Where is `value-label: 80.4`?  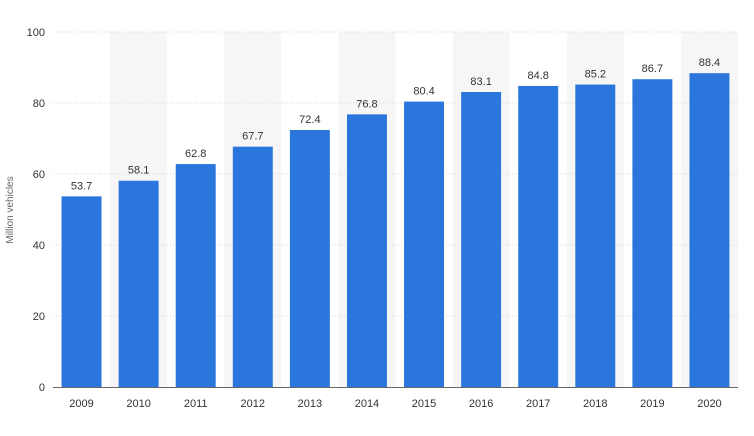
value-label: 80.4 is located at coordinates (423, 92).